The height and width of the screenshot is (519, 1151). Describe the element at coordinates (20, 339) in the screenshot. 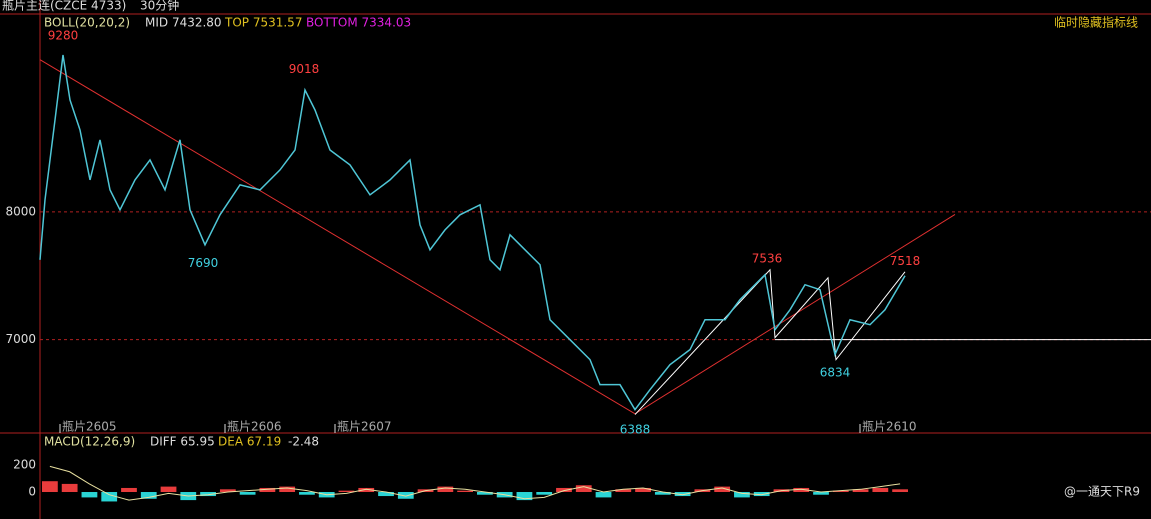

I see `y-tick-label: 7000` at that location.